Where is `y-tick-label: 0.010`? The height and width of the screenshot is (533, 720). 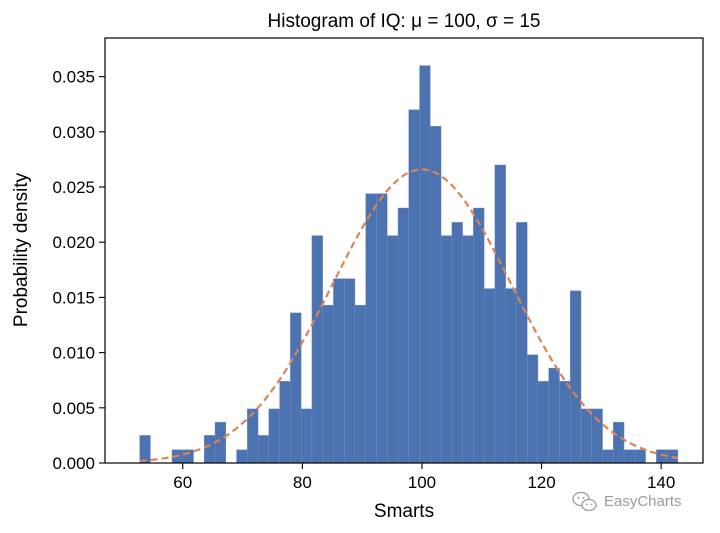 y-tick-label: 0.010 is located at coordinates (73, 353).